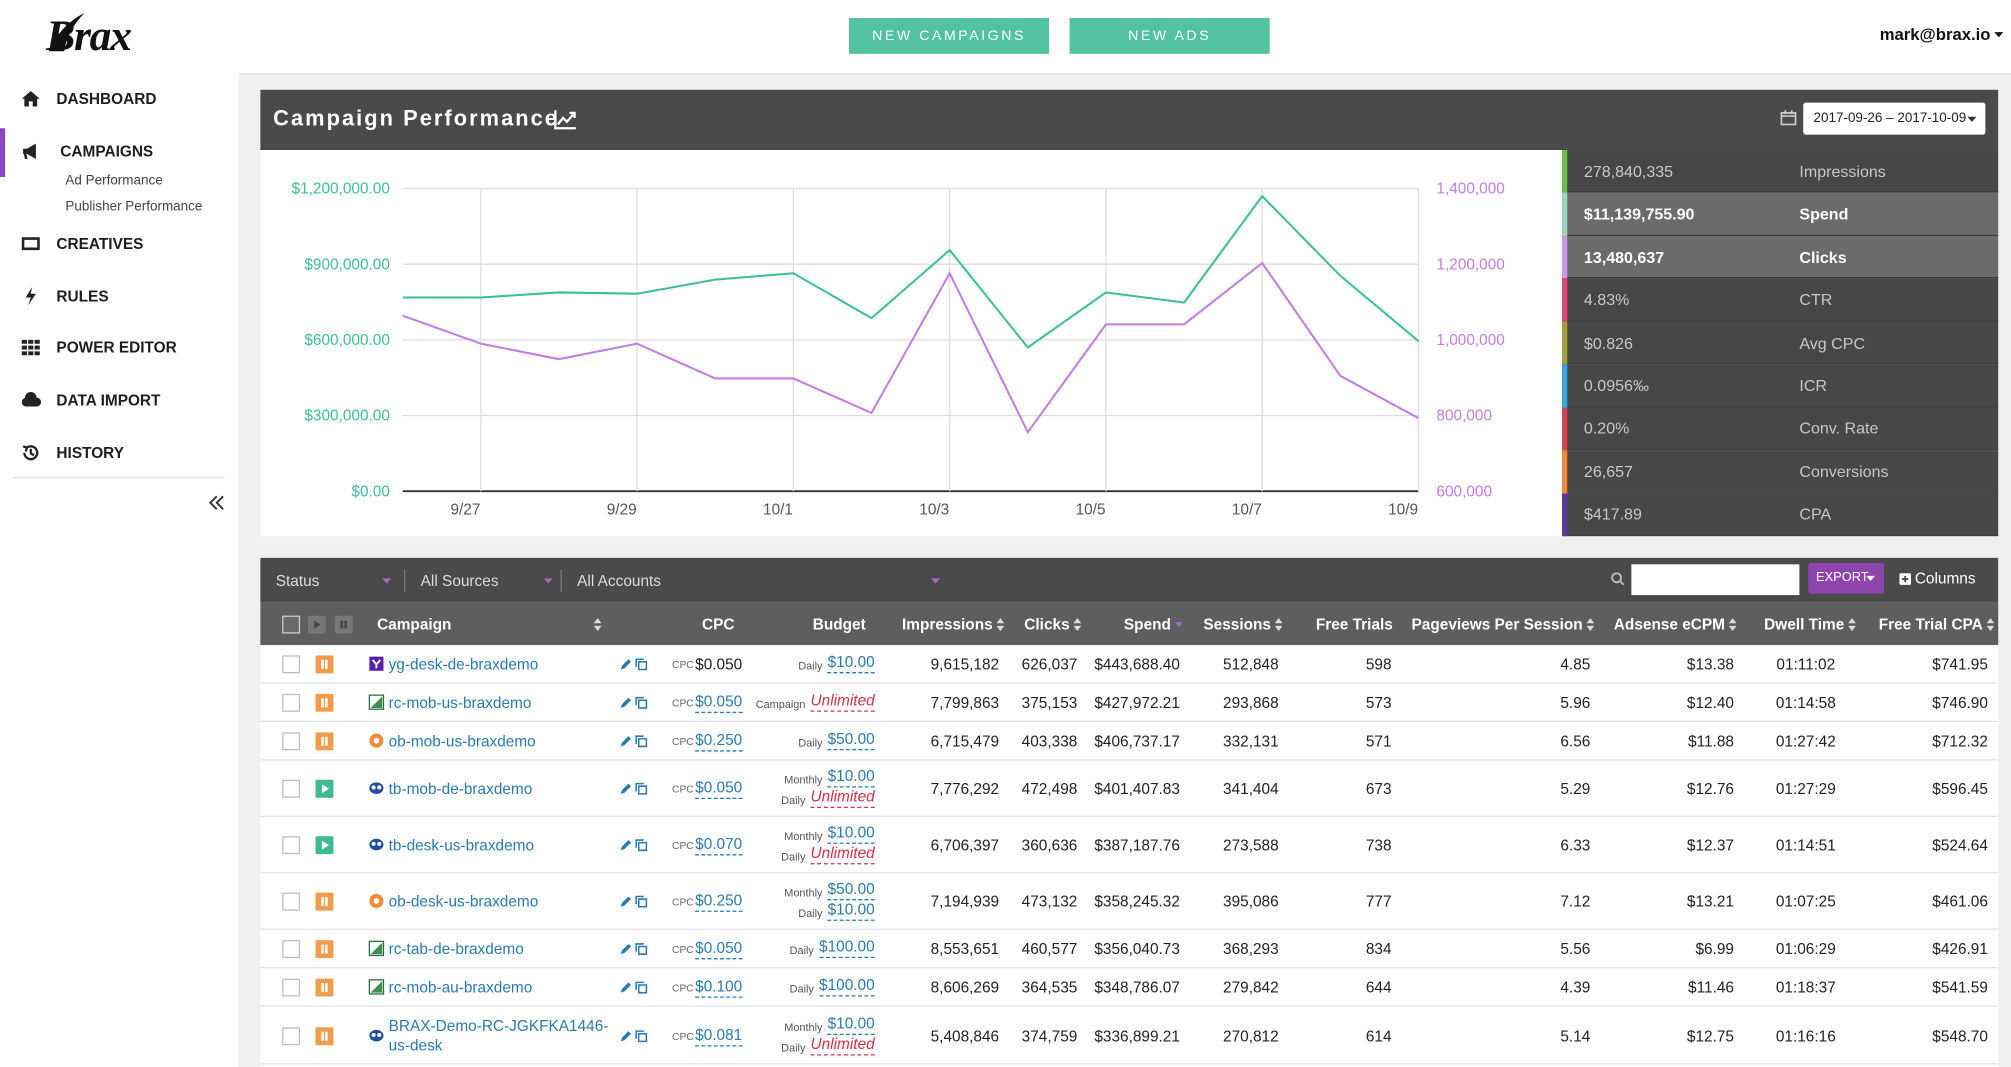 The height and width of the screenshot is (1067, 2011). What do you see at coordinates (1832, 343) in the screenshot?
I see `stat-label: Avg CPC` at bounding box center [1832, 343].